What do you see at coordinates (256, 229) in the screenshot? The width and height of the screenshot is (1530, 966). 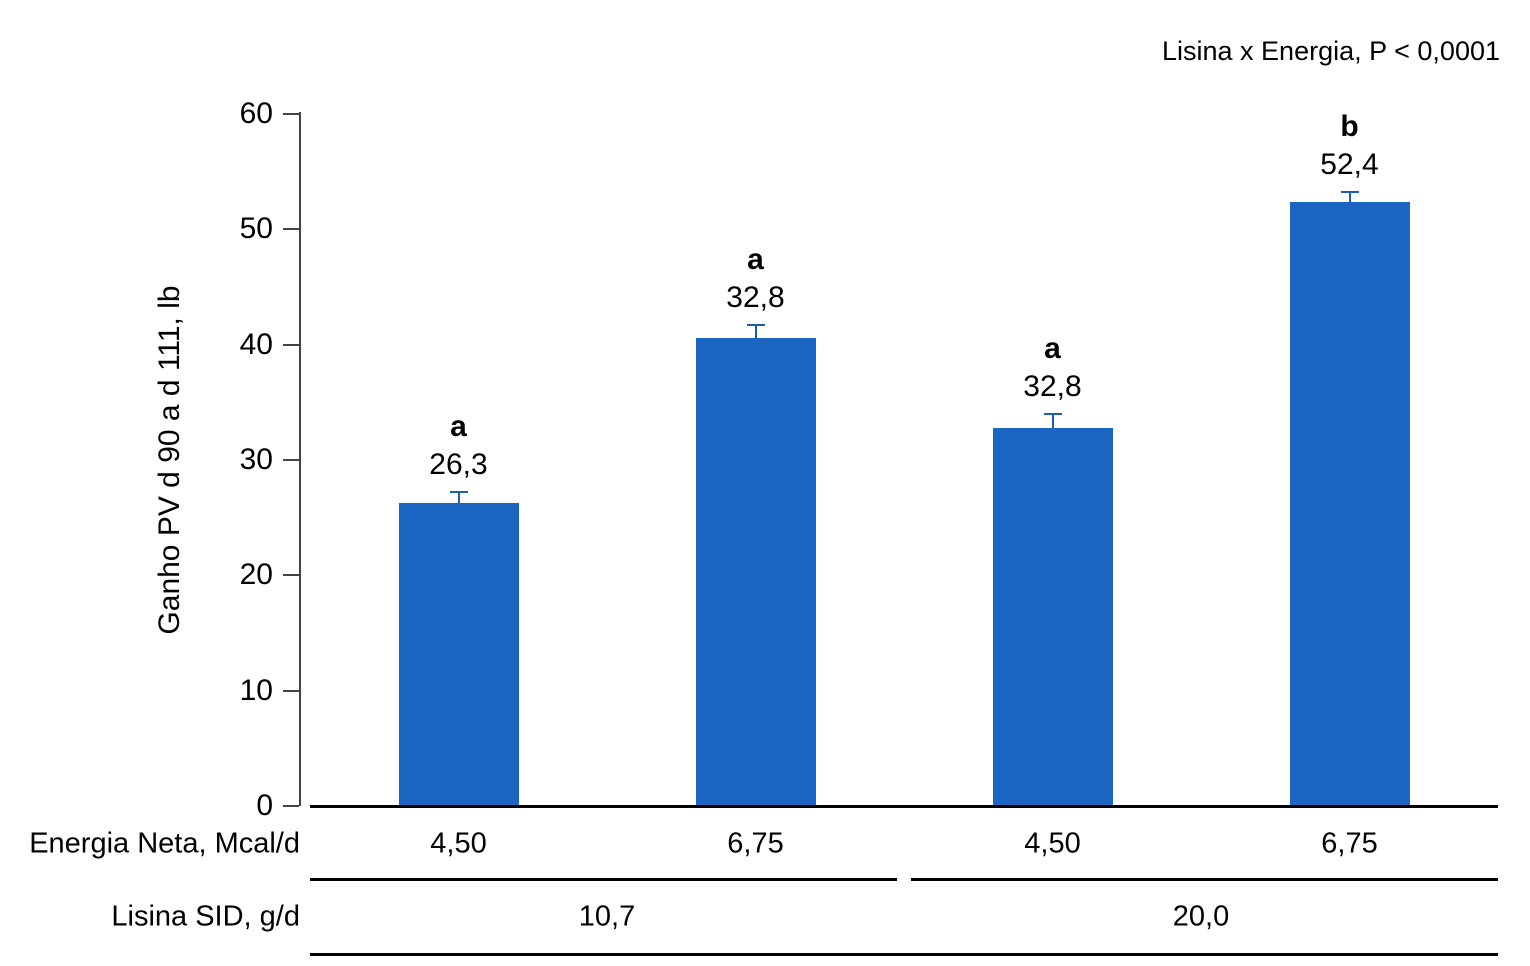 I see `y-axis-tick-label: 50` at bounding box center [256, 229].